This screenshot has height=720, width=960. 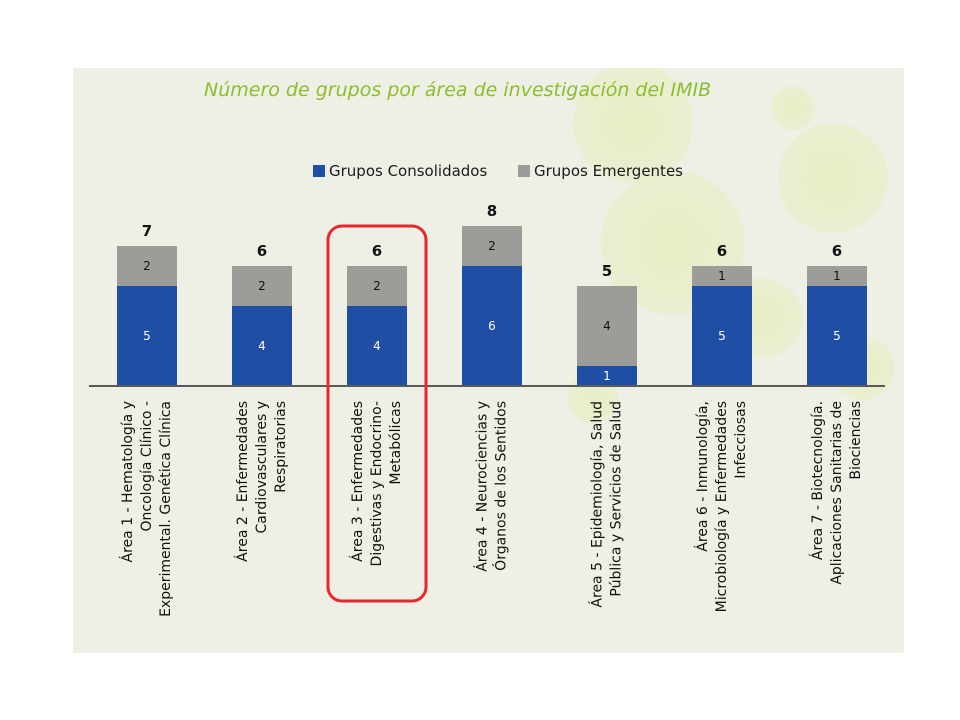 I want to click on data-label-consolidados-1: 5, so click(x=147, y=336).